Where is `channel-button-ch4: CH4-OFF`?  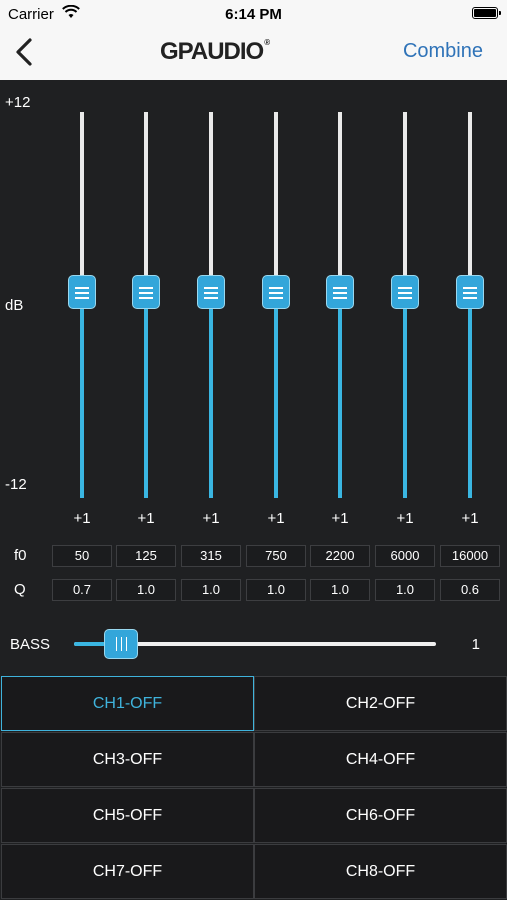 channel-button-ch4: CH4-OFF is located at coordinates (380, 759).